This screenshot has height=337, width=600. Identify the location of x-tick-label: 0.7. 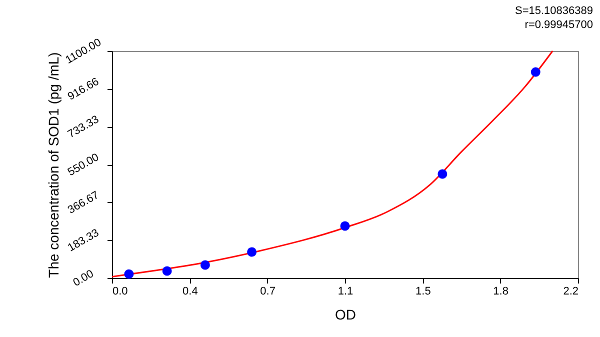
(268, 292).